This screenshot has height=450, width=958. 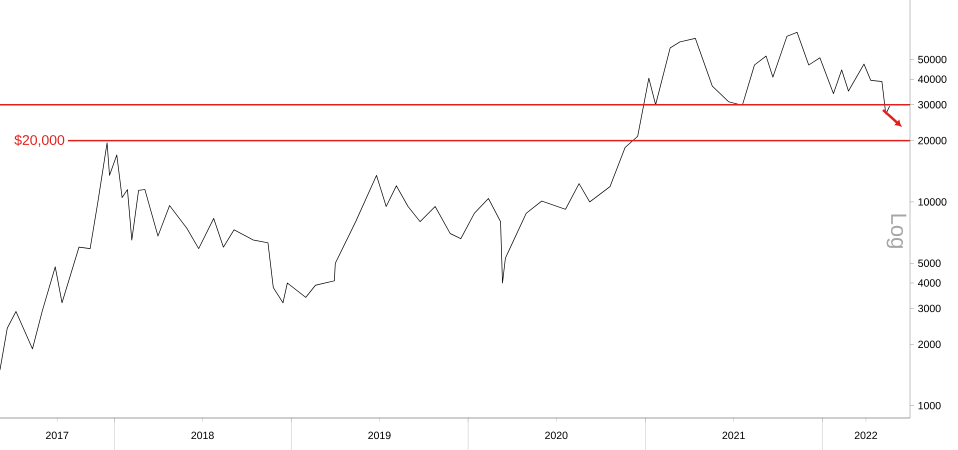 I want to click on y-tick-label: 1000, so click(x=929, y=406).